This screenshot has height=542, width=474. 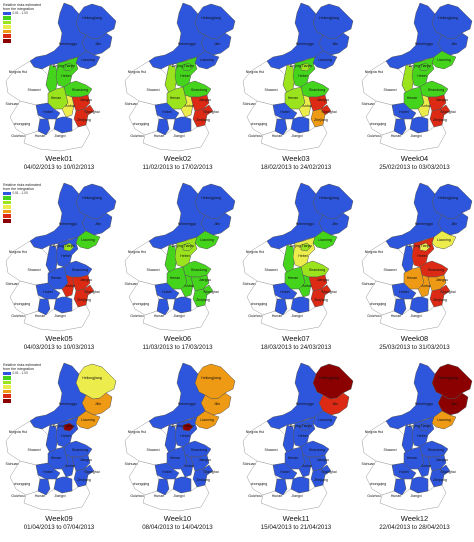 I want to click on province-label-ningxia-hui: Ningxia Hui, so click(x=18, y=252).